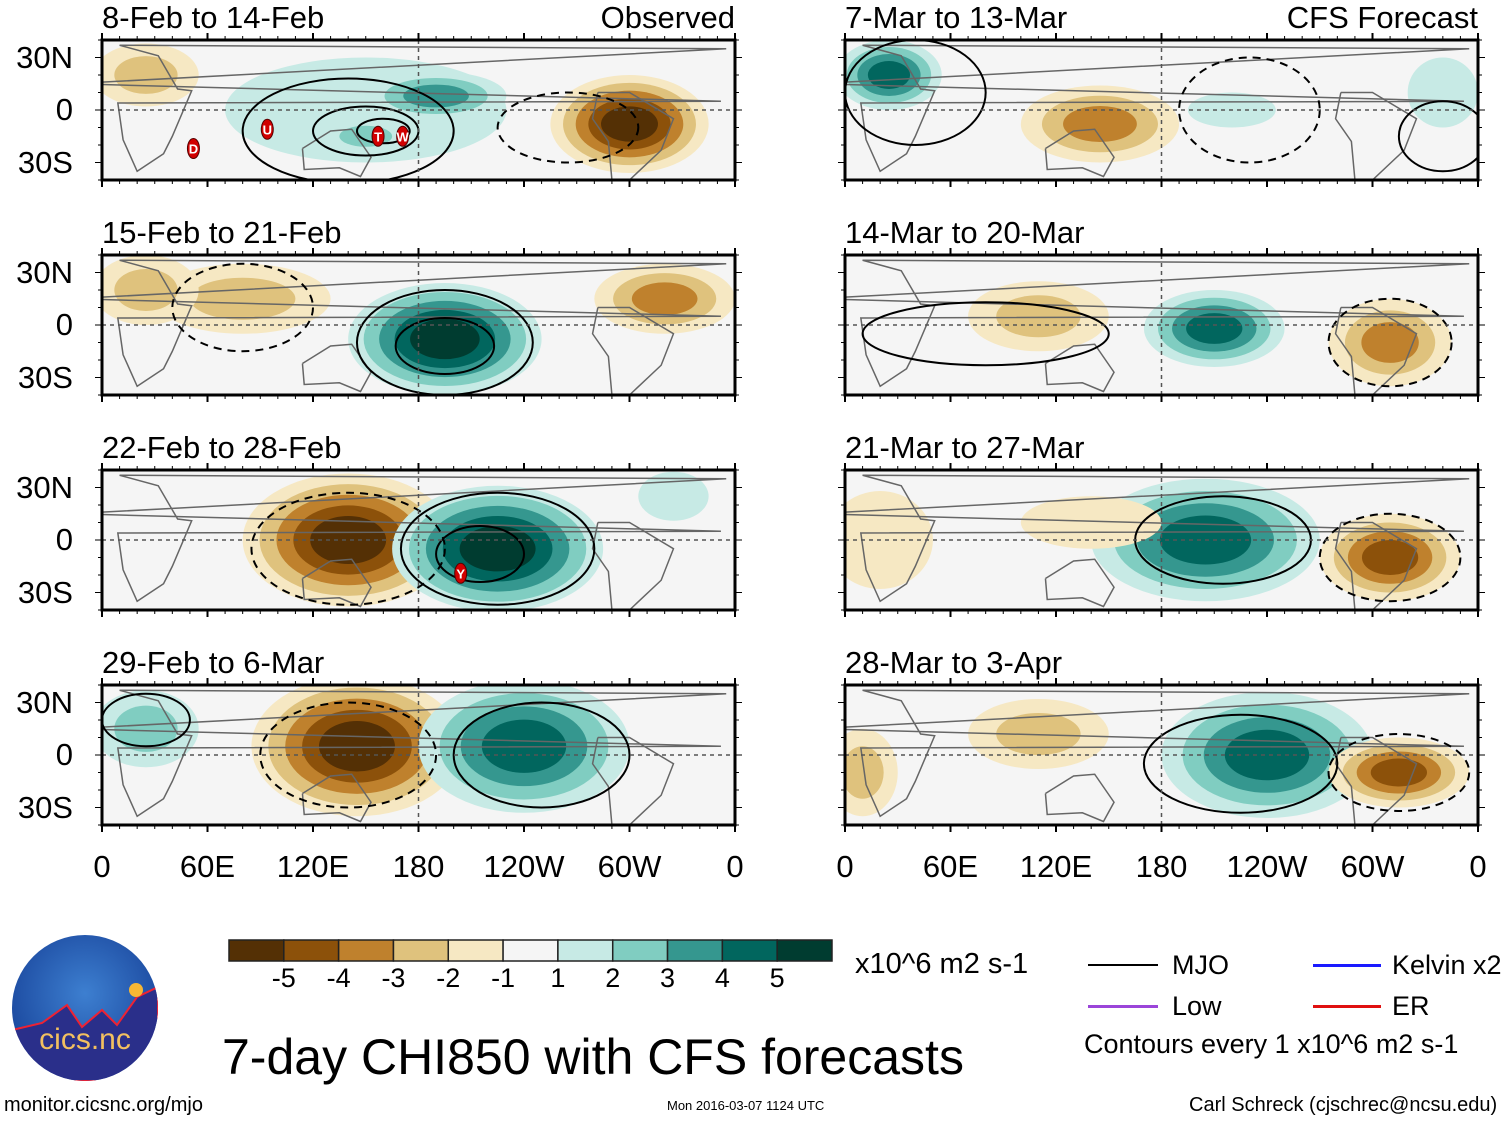 The width and height of the screenshot is (1510, 1121). I want to click on colorbar-tick-label: 1, so click(558, 978).